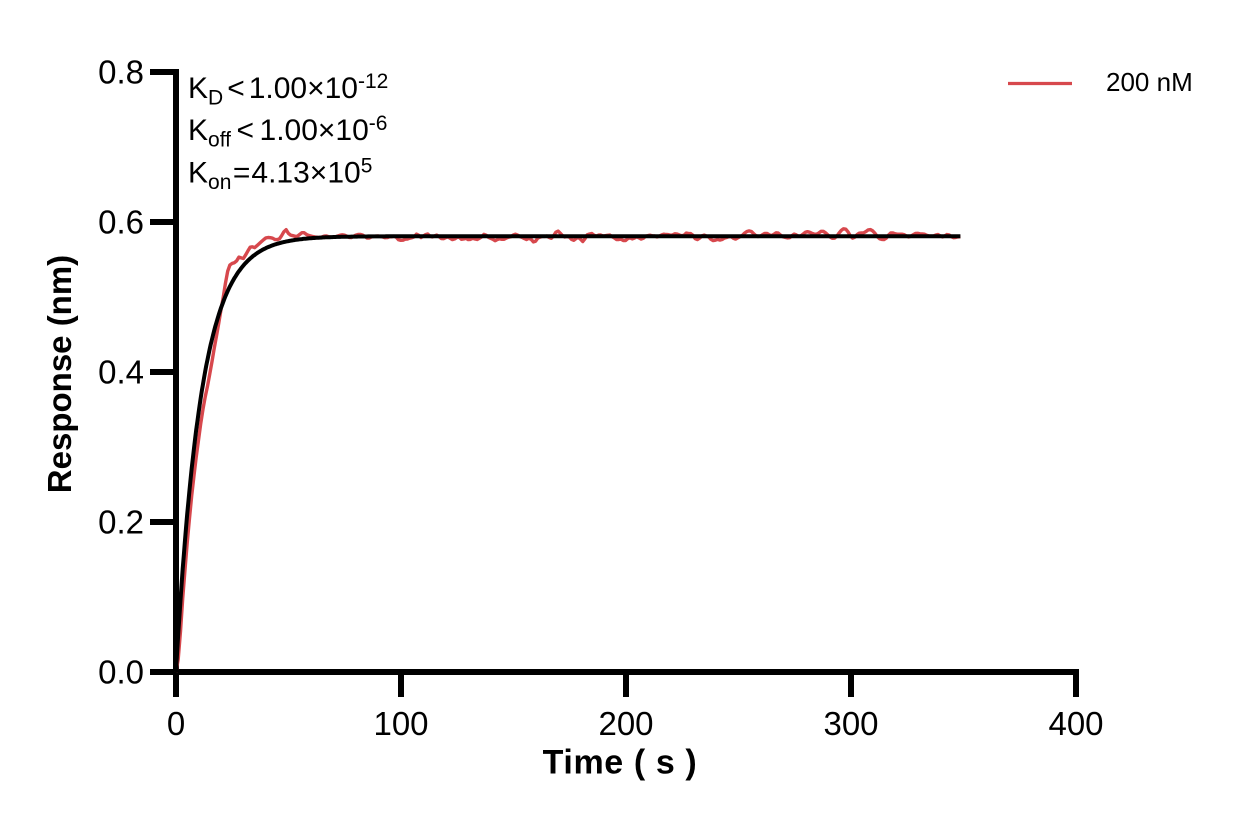 The image size is (1233, 825). Describe the element at coordinates (59, 374) in the screenshot. I see `svg-text: Response (nm)` at that location.